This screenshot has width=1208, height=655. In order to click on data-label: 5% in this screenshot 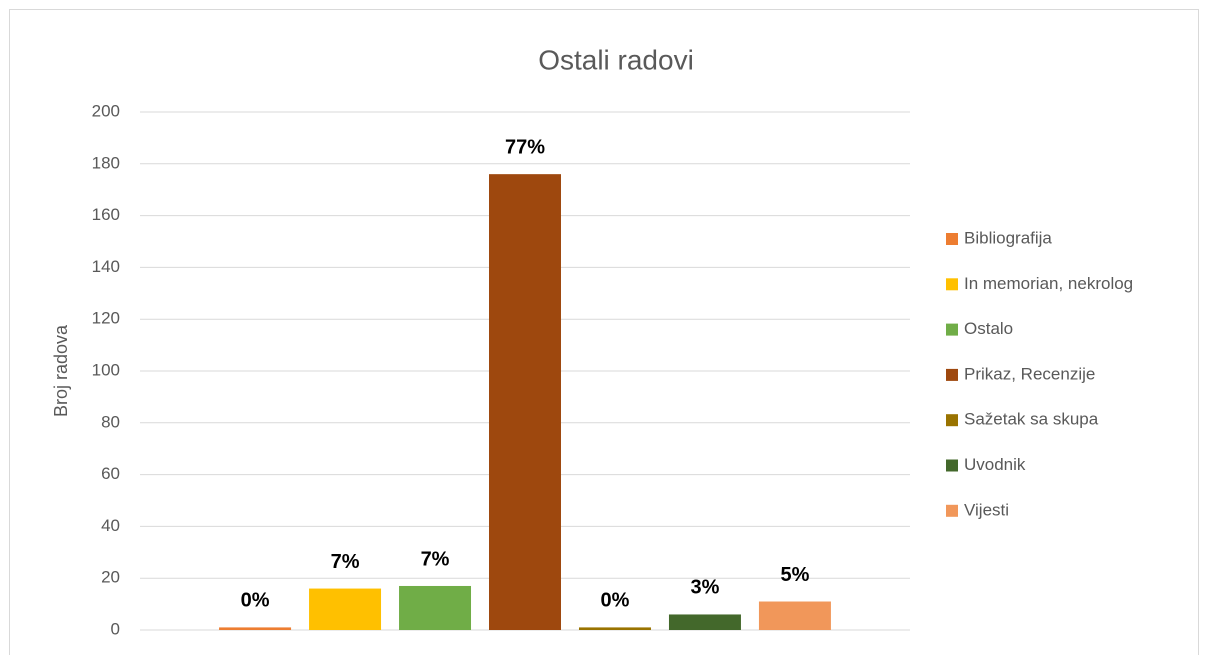, I will do `click(794, 575)`.